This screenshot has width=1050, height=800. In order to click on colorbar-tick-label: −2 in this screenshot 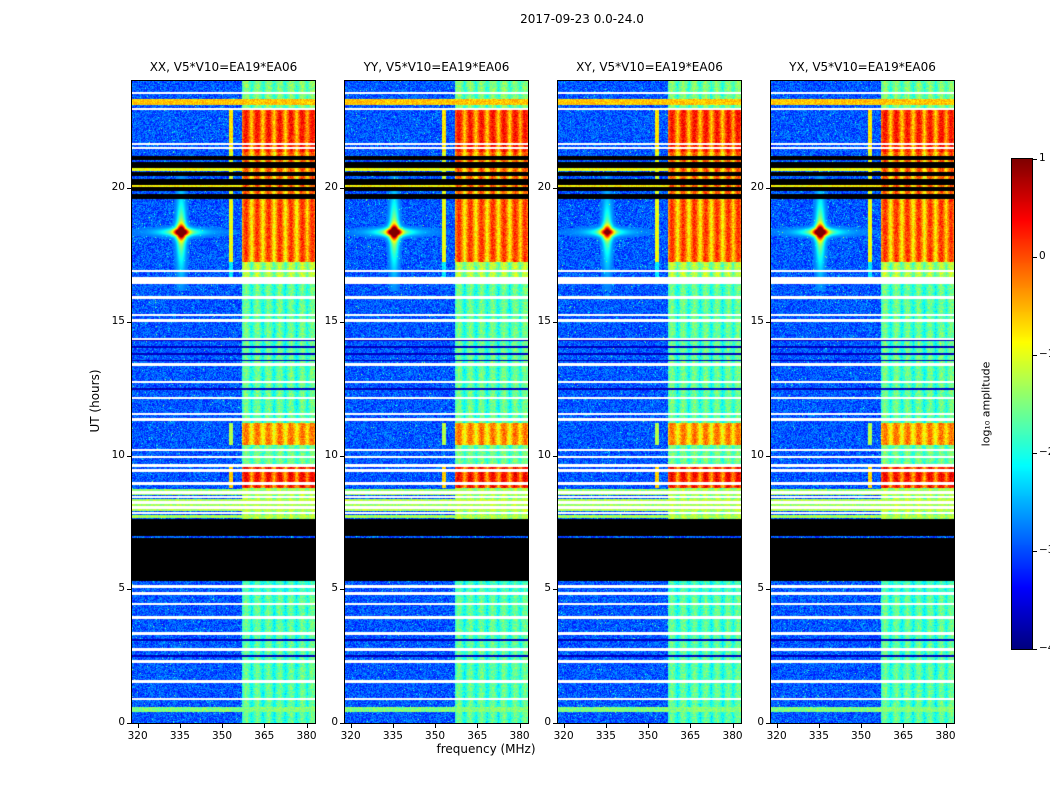, I will do `click(1044, 452)`.